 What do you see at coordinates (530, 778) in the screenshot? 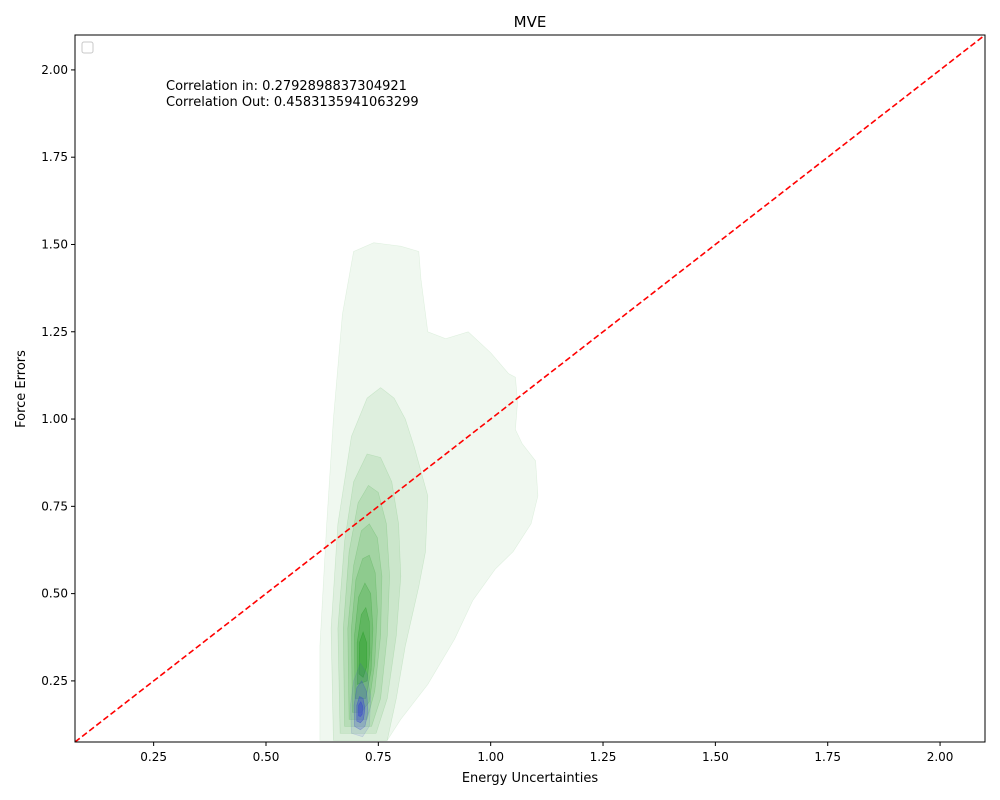
I see `x-axis-label: Energy Uncertainties` at bounding box center [530, 778].